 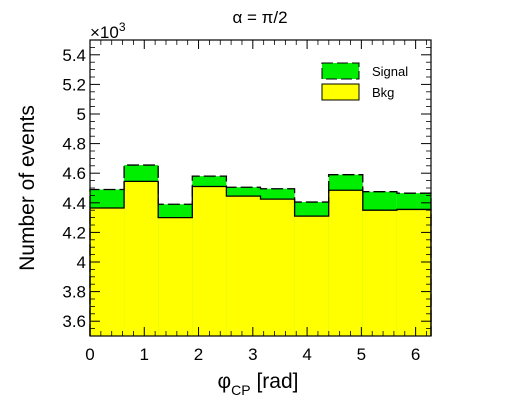 I want to click on y-tick-label-7: 5, so click(x=81, y=114).